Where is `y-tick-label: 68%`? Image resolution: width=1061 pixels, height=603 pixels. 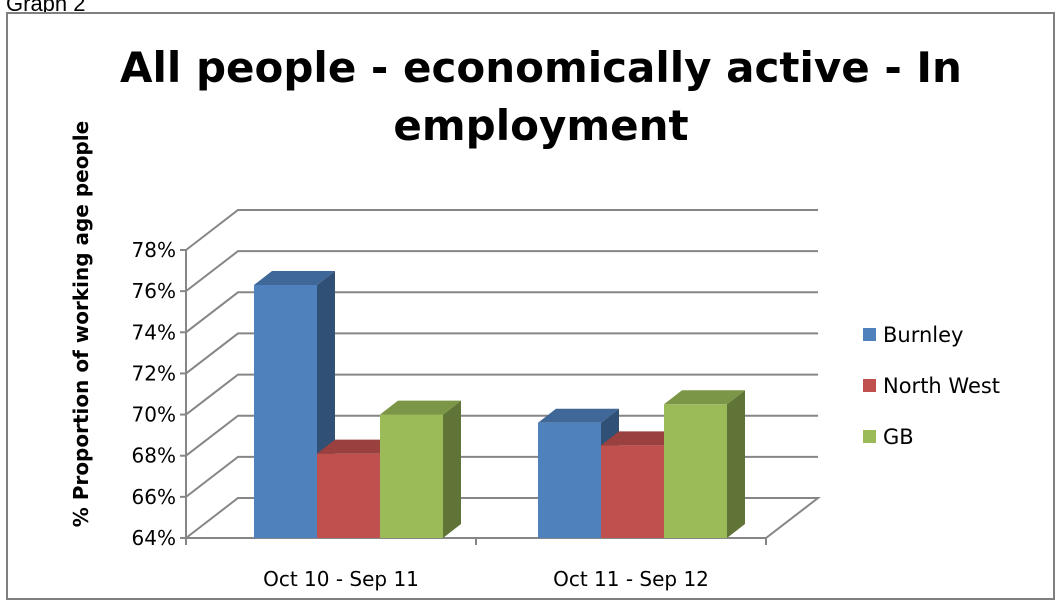
y-tick-label: 68% is located at coordinates (154, 456).